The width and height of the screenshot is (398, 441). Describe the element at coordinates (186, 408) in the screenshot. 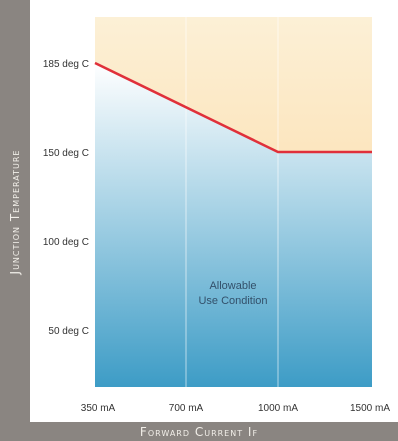

I see `x-tick-label: 700 mA` at that location.